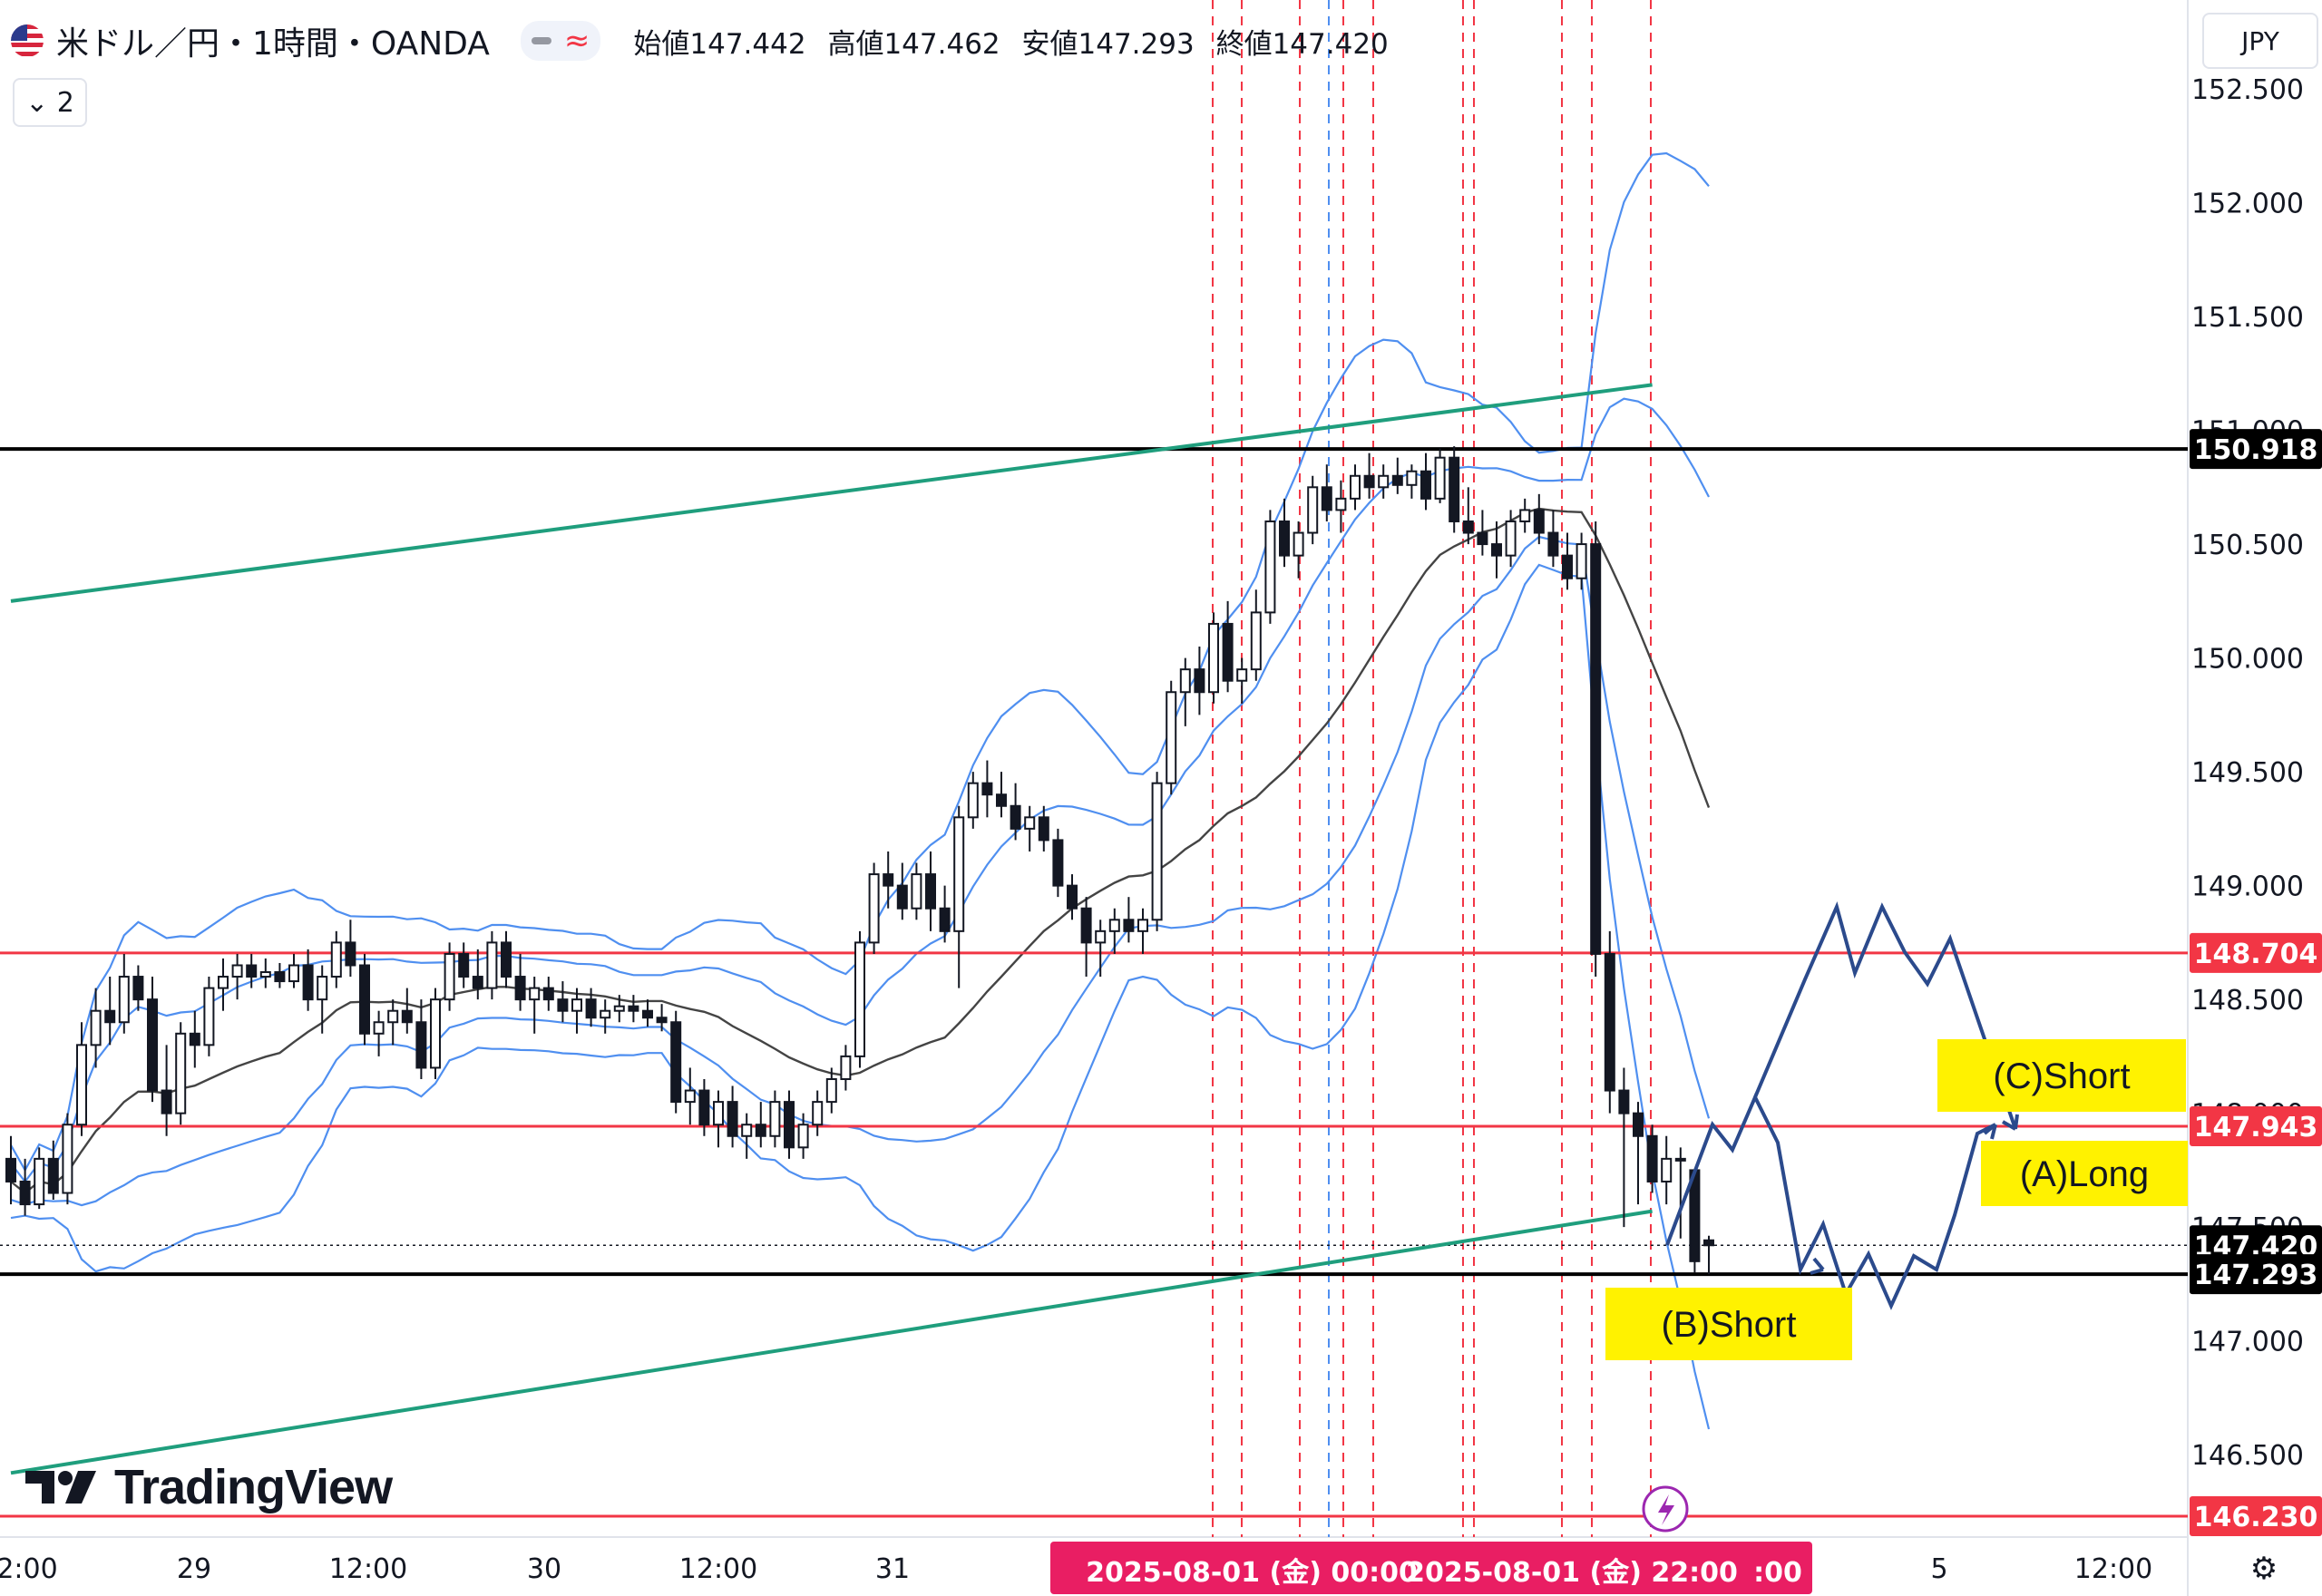 This screenshot has height=1596, width=2322. What do you see at coordinates (1729, 1324) in the screenshot?
I see `annotation-b-short-box` at bounding box center [1729, 1324].